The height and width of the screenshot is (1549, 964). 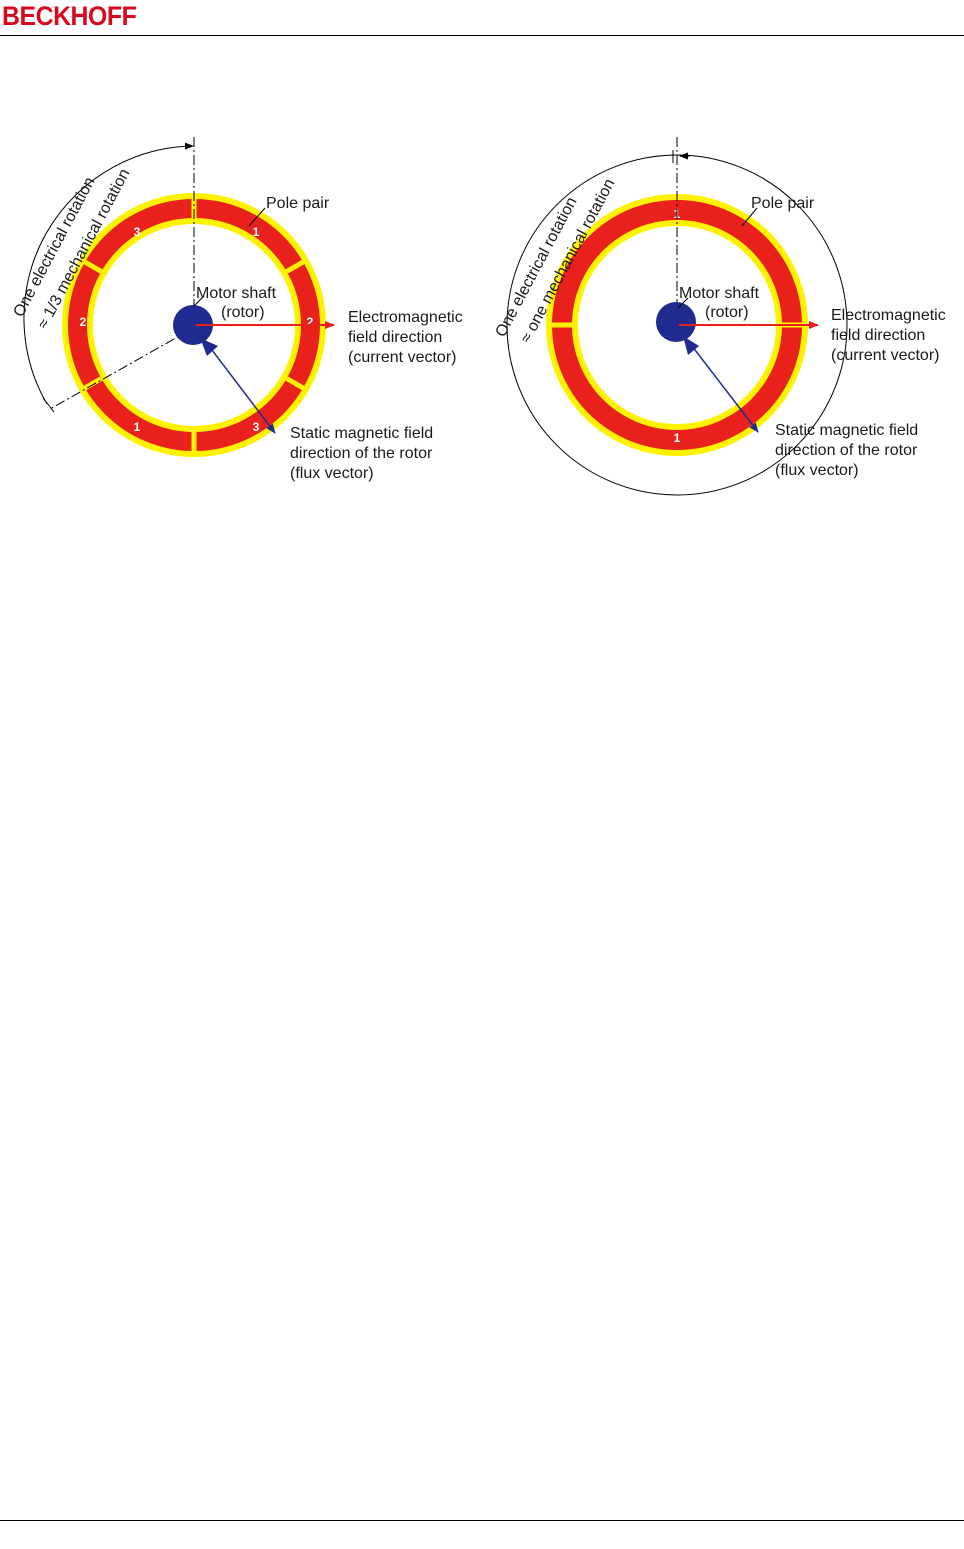 I want to click on header-divider, so click(x=482, y=35).